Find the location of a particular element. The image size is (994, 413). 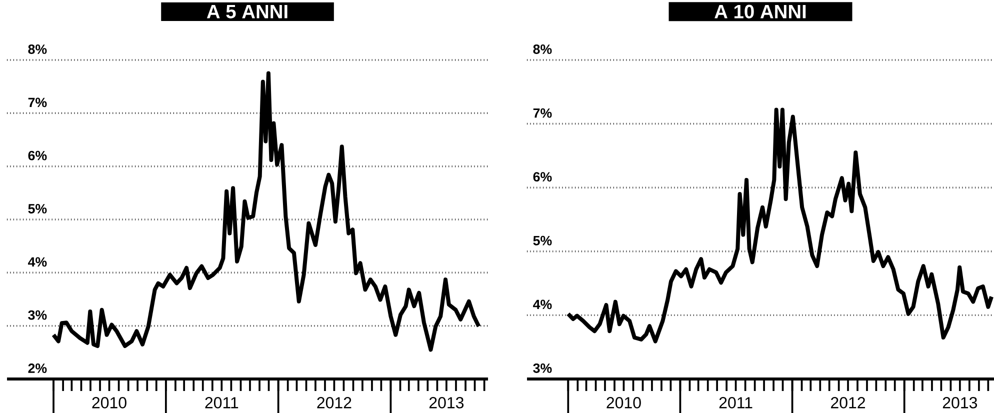

chart-title: A 5 ANNI is located at coordinates (247, 11).